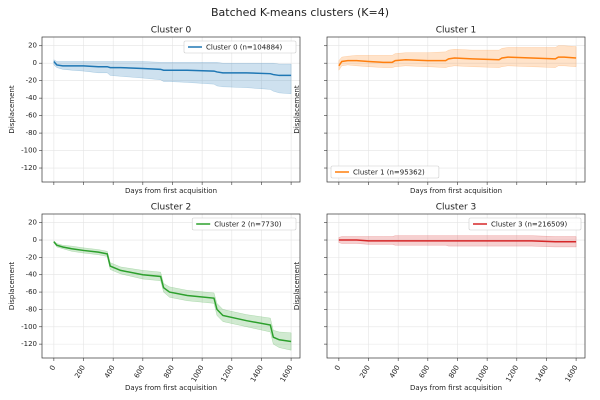 The height and width of the screenshot is (400, 600). I want to click on subplot-title: Cluster 1, so click(456, 31).